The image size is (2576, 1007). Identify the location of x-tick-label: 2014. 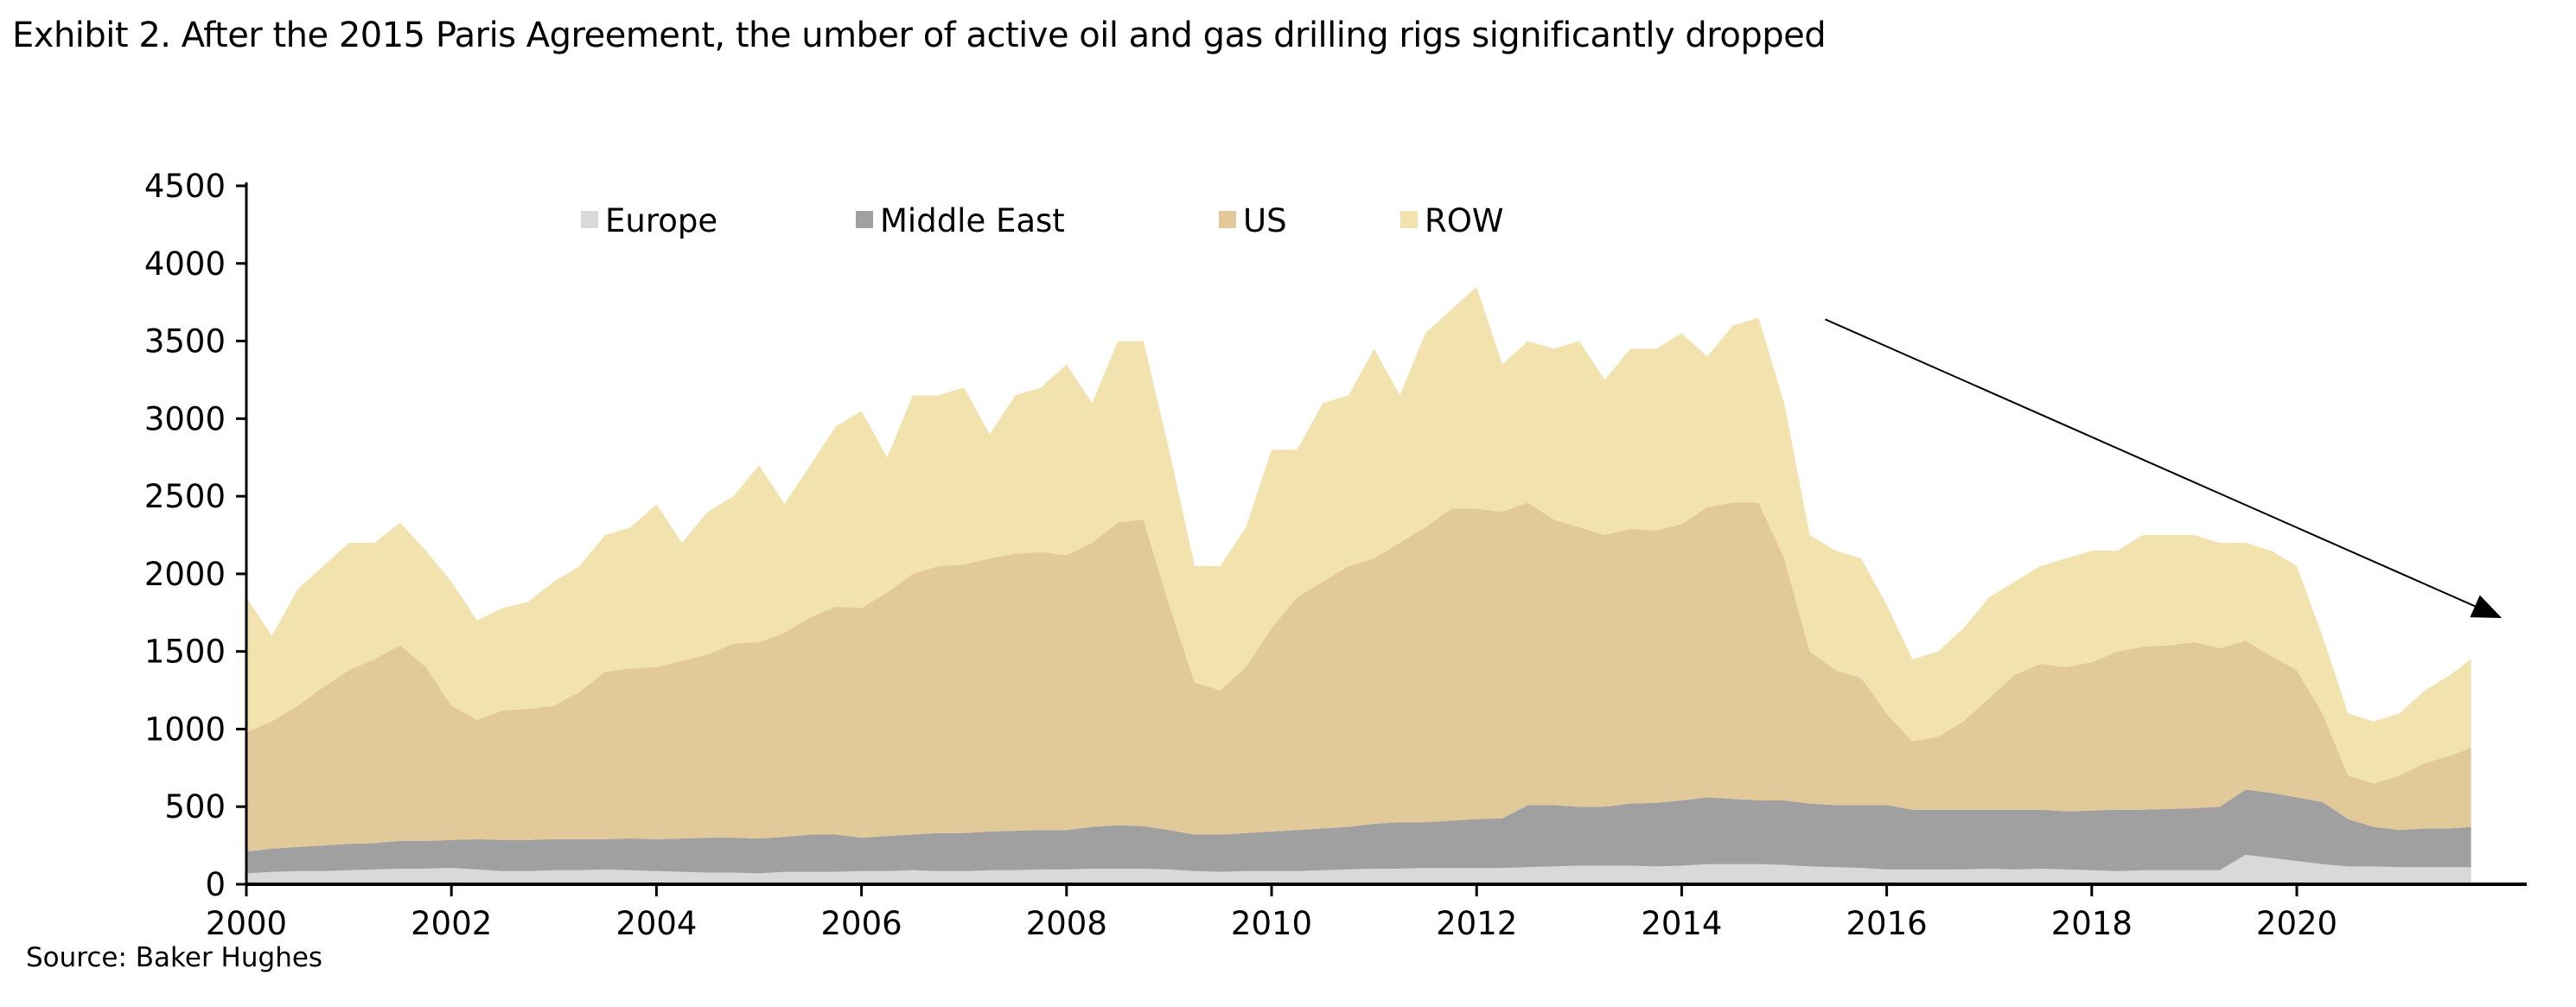
(1681, 923).